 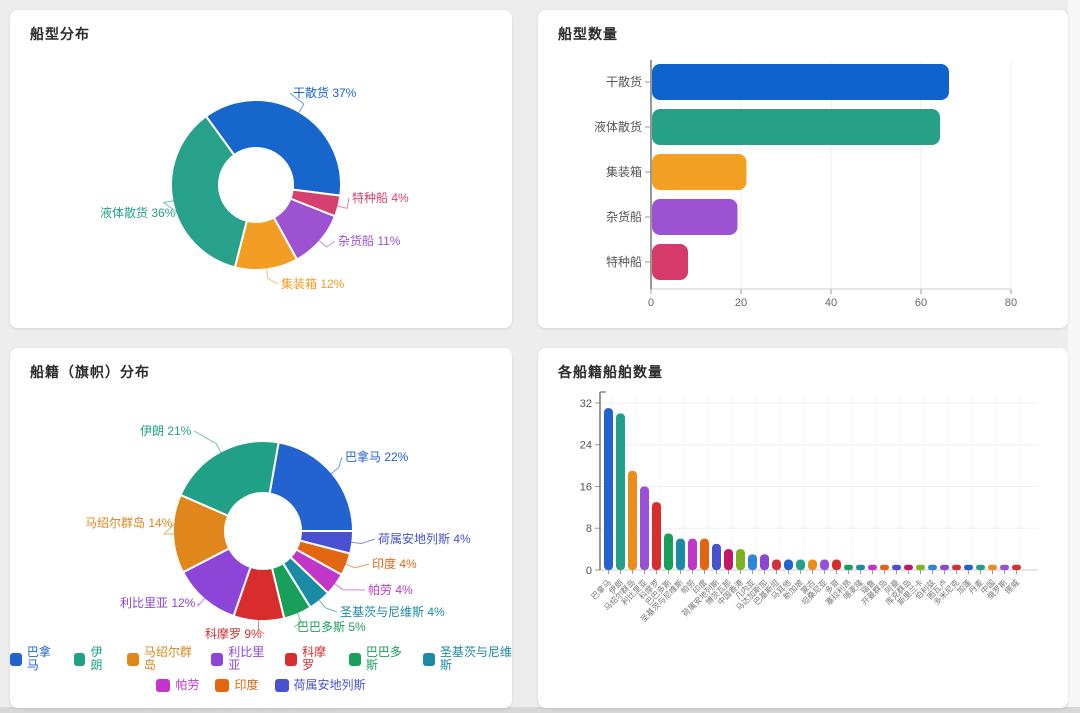 What do you see at coordinates (704, 554) in the screenshot?
I see `bar-印度` at bounding box center [704, 554].